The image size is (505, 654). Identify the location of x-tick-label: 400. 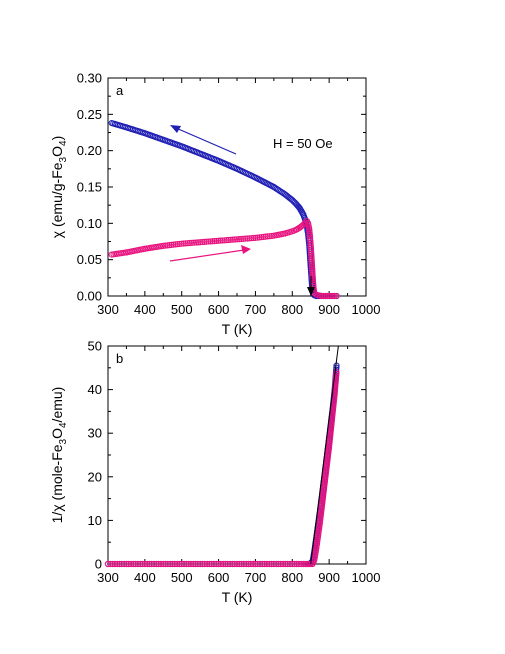
(145, 309).